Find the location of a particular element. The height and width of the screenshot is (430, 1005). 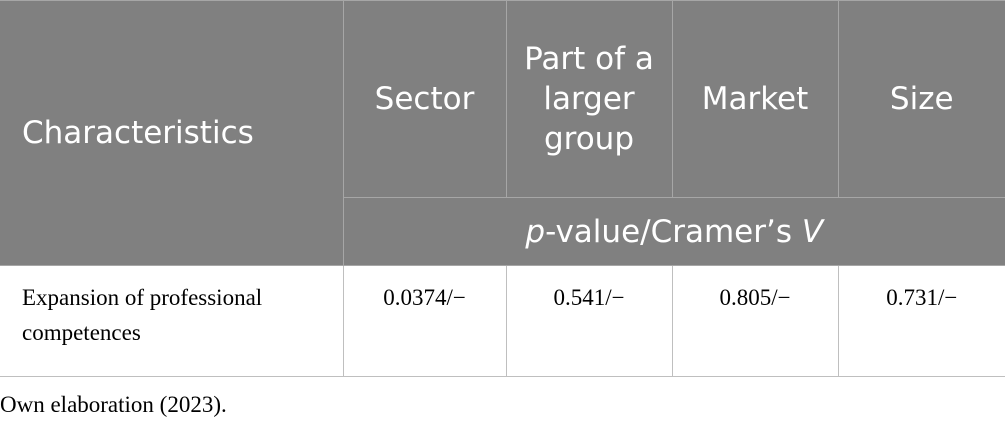

cell: 0.541/− is located at coordinates (589, 321).